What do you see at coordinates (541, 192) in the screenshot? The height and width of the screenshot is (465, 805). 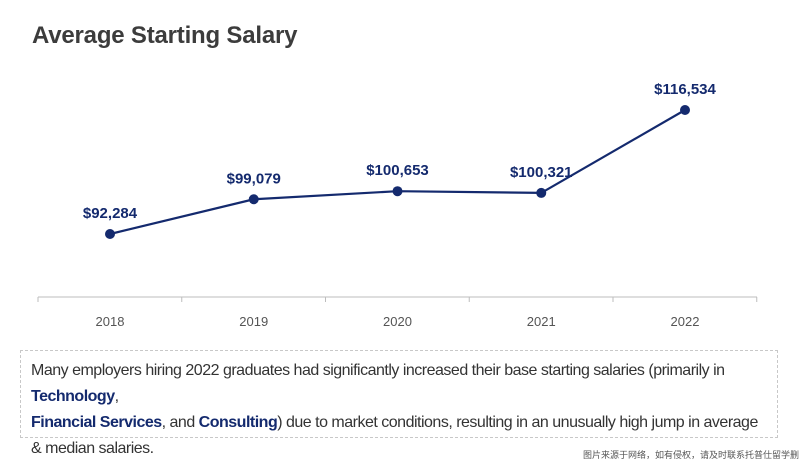 I see `data-point-2021` at bounding box center [541, 192].